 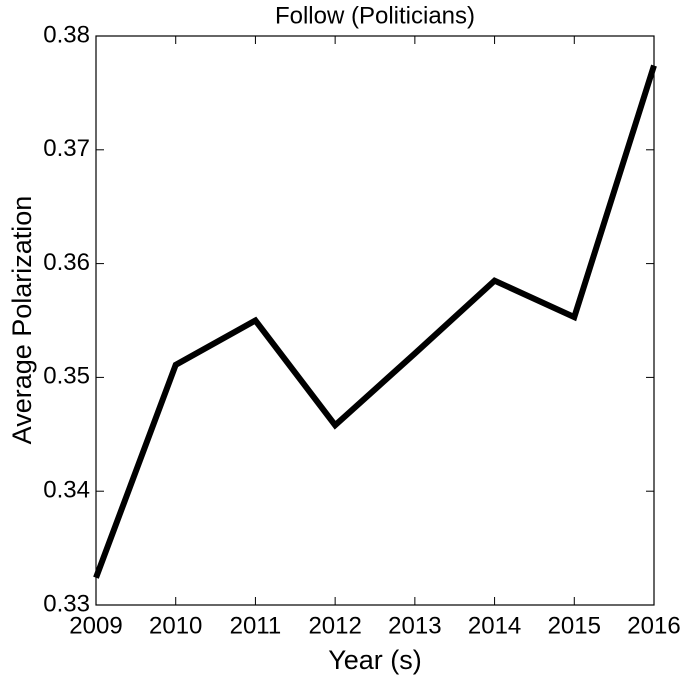 I want to click on y-tick-label: 0.34, so click(x=66, y=490).